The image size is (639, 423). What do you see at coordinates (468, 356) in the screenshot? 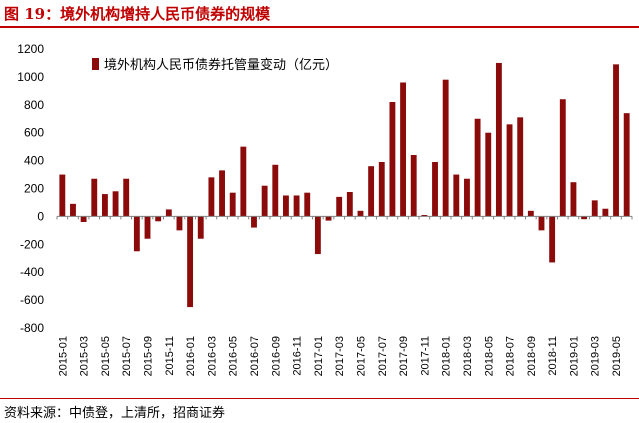
I see `x-tick-label: 2018-03` at bounding box center [468, 356].